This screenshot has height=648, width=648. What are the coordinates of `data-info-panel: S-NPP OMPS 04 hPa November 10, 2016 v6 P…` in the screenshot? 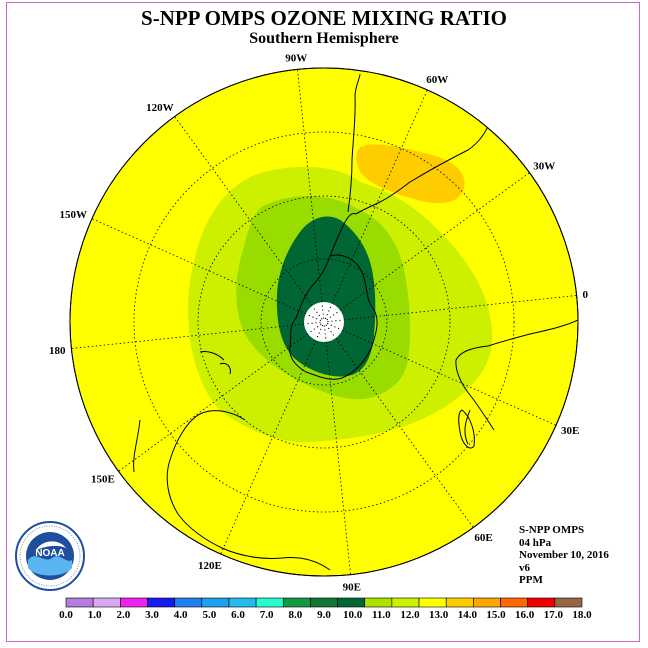 It's located at (564, 555).